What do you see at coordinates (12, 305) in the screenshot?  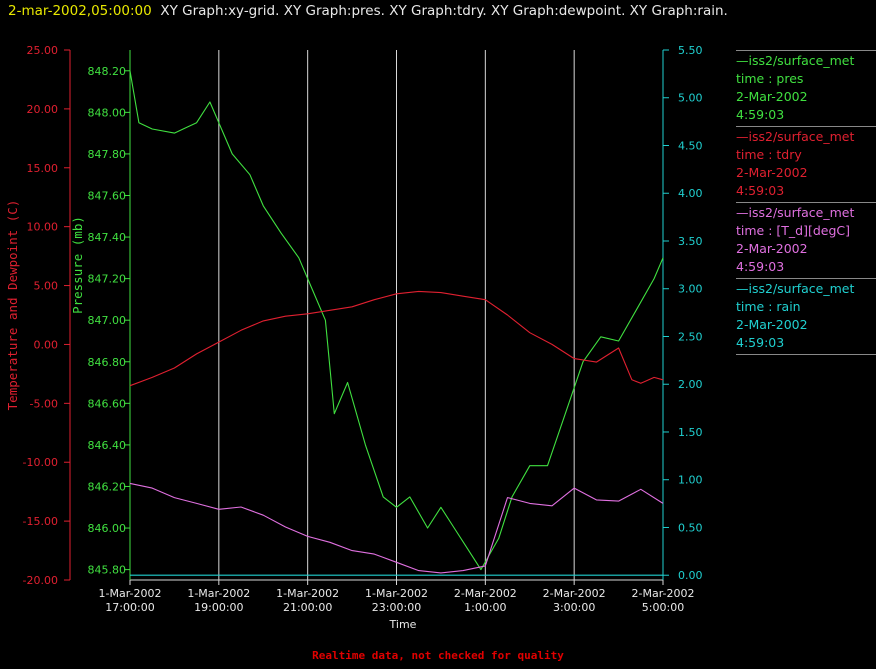 I see `temperature-axis-title: Temperature and Dewpoint (C)` at bounding box center [12, 305].